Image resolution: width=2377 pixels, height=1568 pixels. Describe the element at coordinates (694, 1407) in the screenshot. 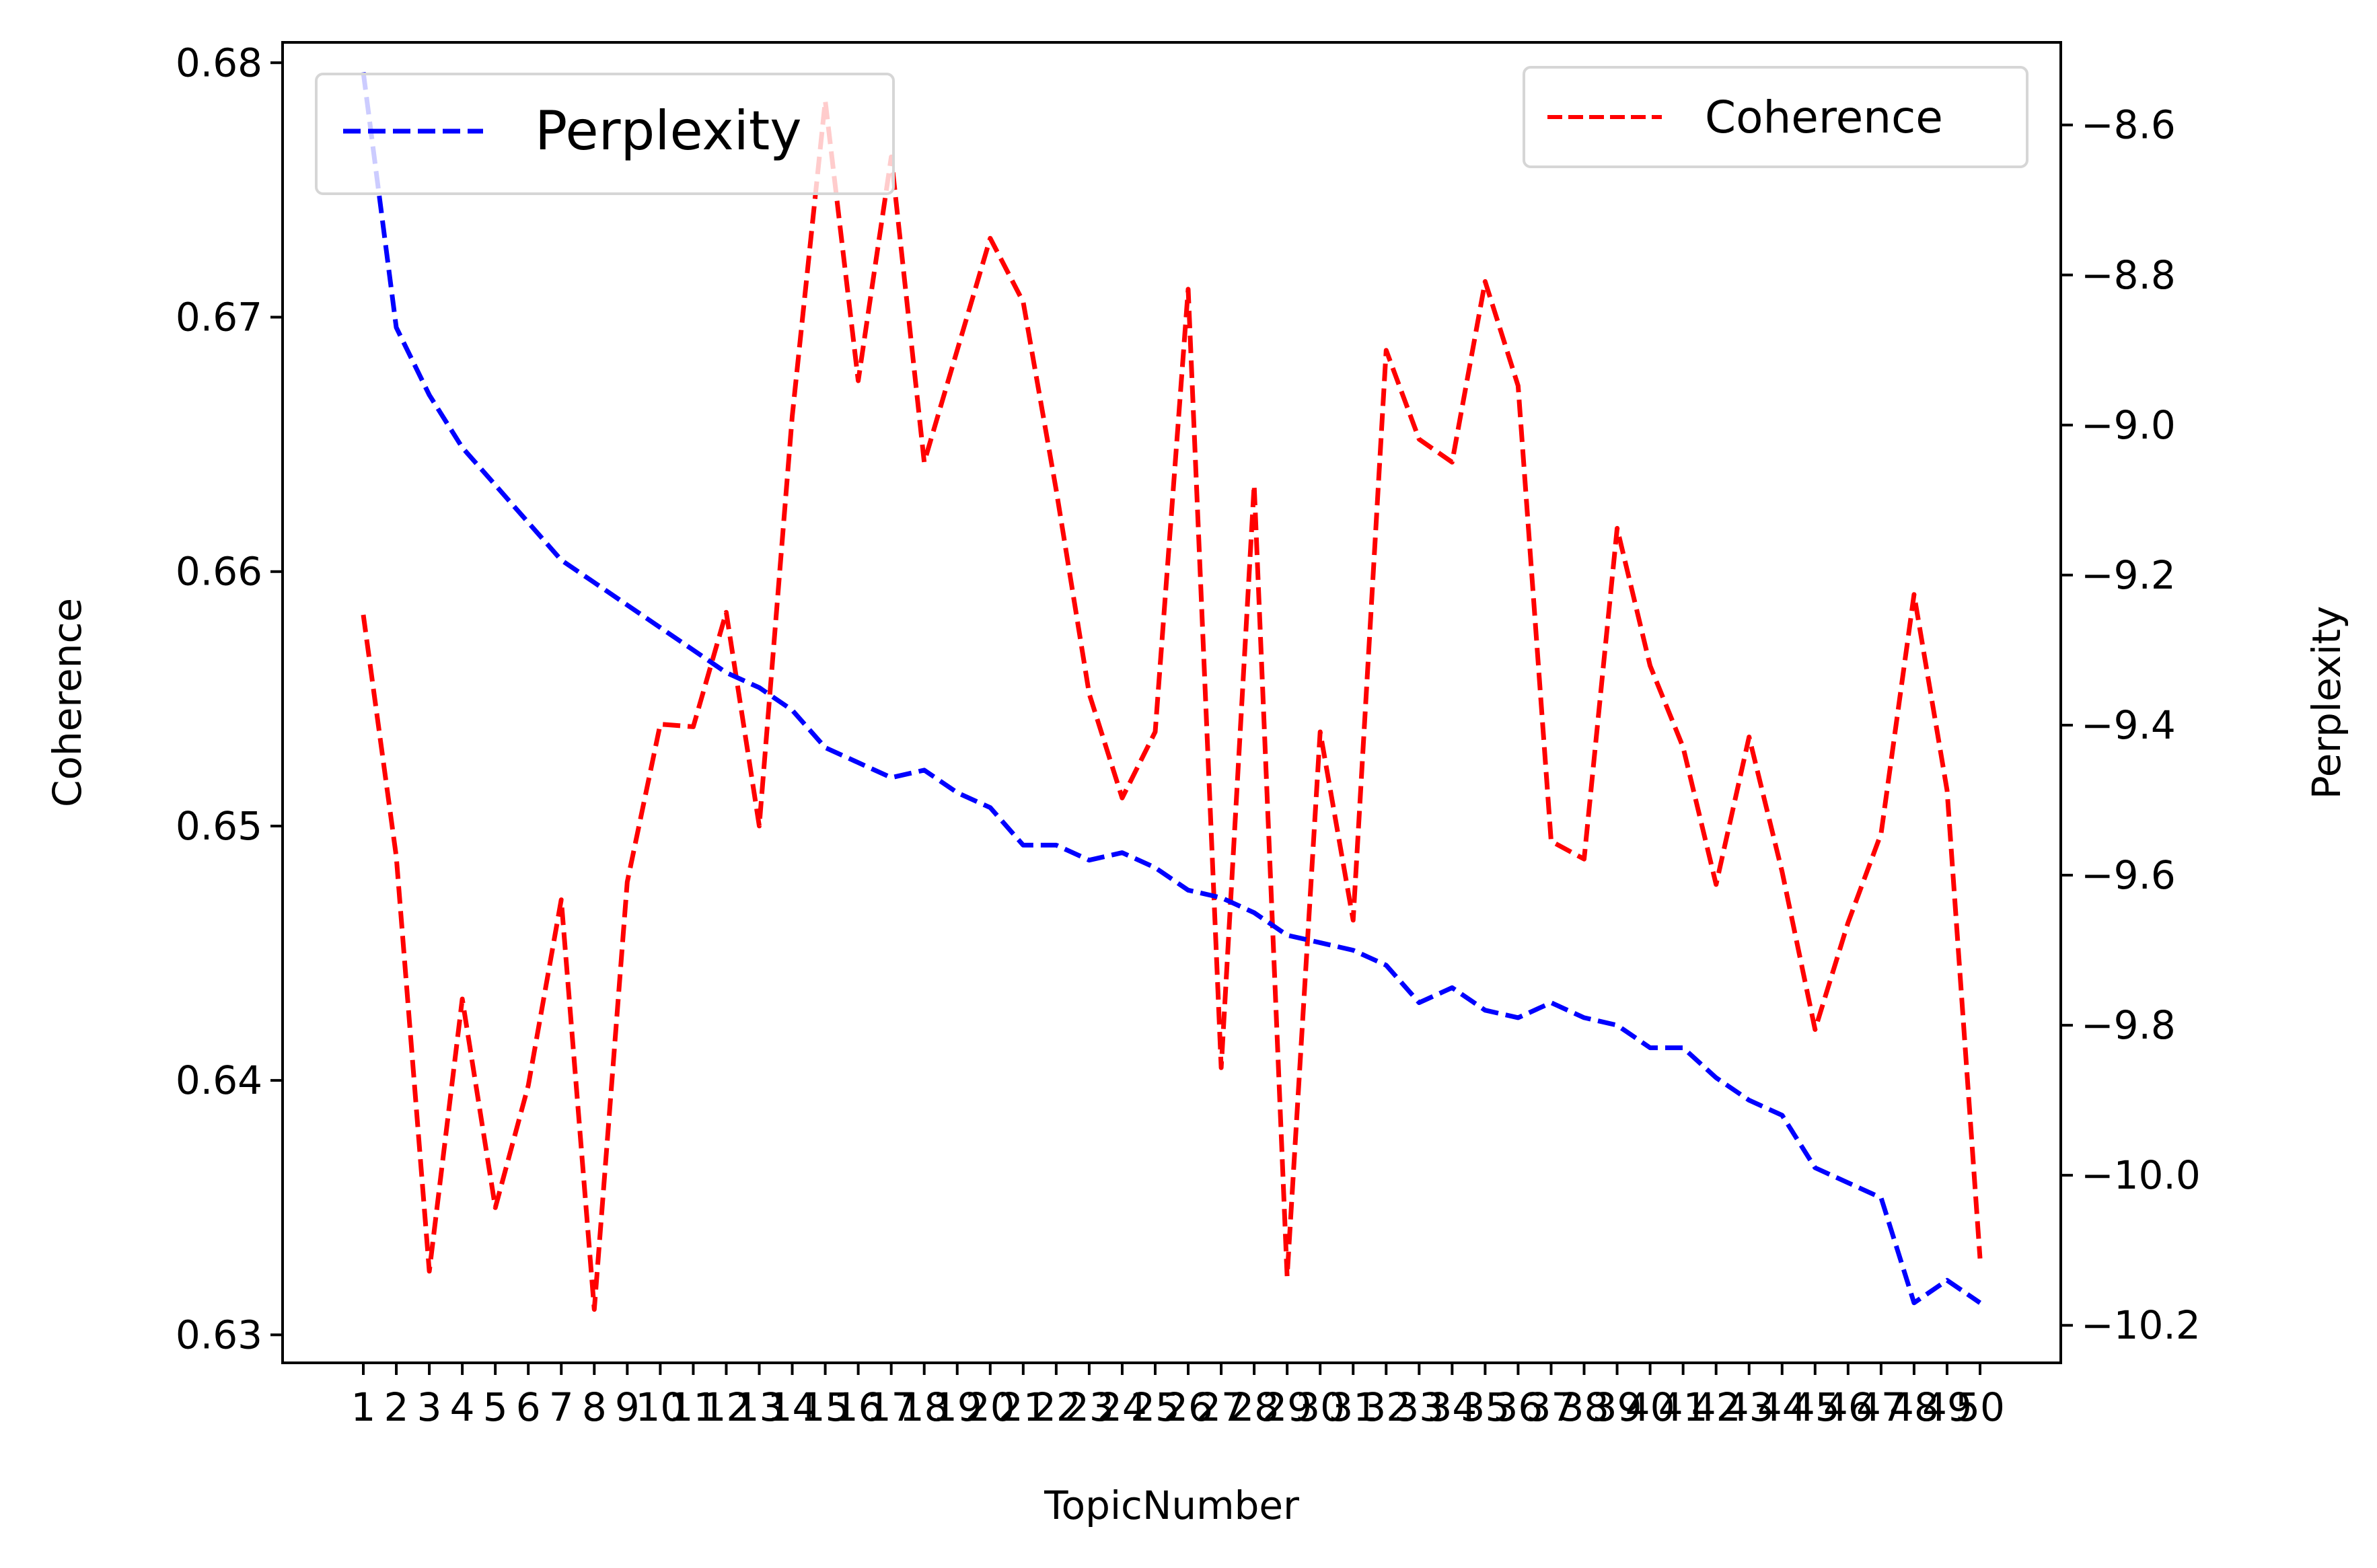

I see `x-tick-label: 11` at that location.